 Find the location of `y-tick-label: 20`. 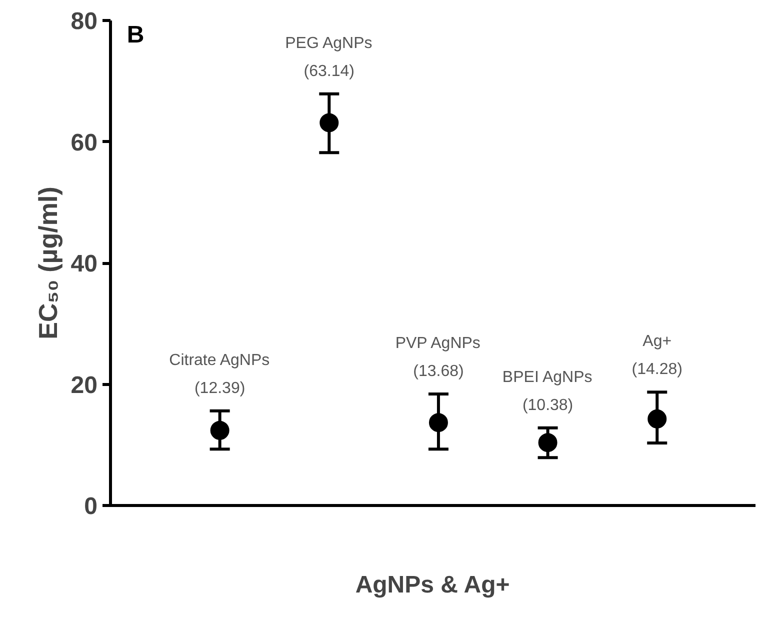

y-tick-label: 20 is located at coordinates (84, 385).